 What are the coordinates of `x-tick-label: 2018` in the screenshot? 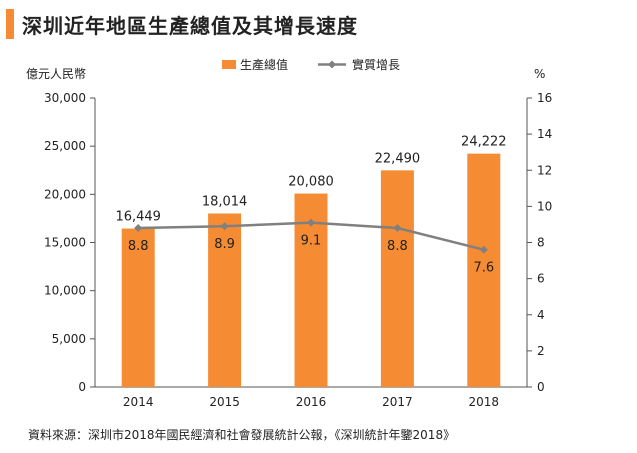 It's located at (484, 402).